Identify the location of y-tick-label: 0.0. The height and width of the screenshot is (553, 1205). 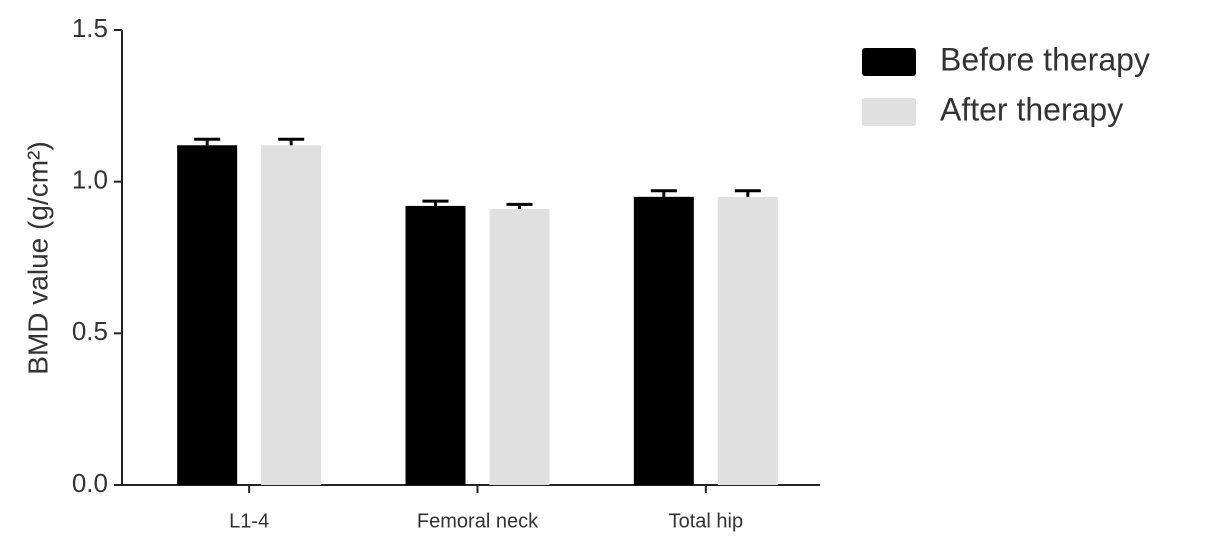
(90, 483).